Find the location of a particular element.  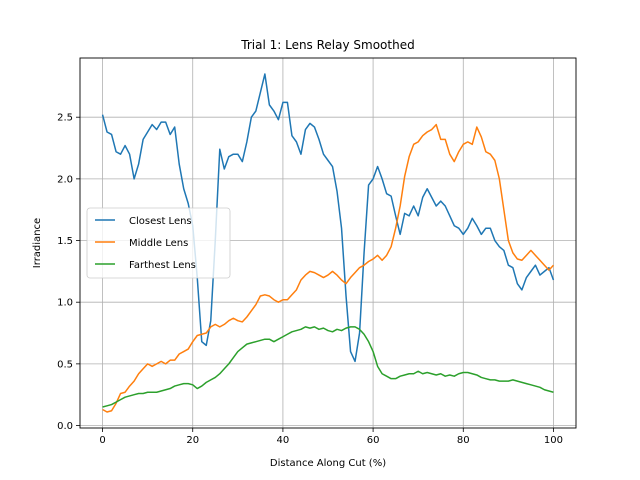

y-tick-label: 0.0 is located at coordinates (65, 426).